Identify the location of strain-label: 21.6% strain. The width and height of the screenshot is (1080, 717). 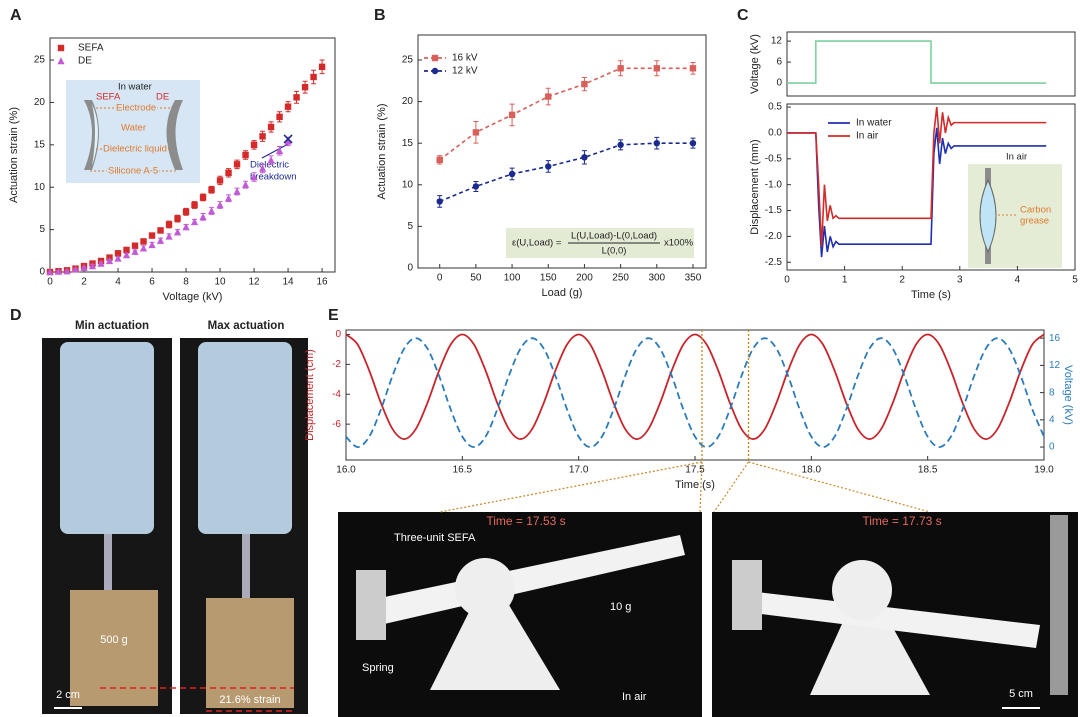
(249, 700).